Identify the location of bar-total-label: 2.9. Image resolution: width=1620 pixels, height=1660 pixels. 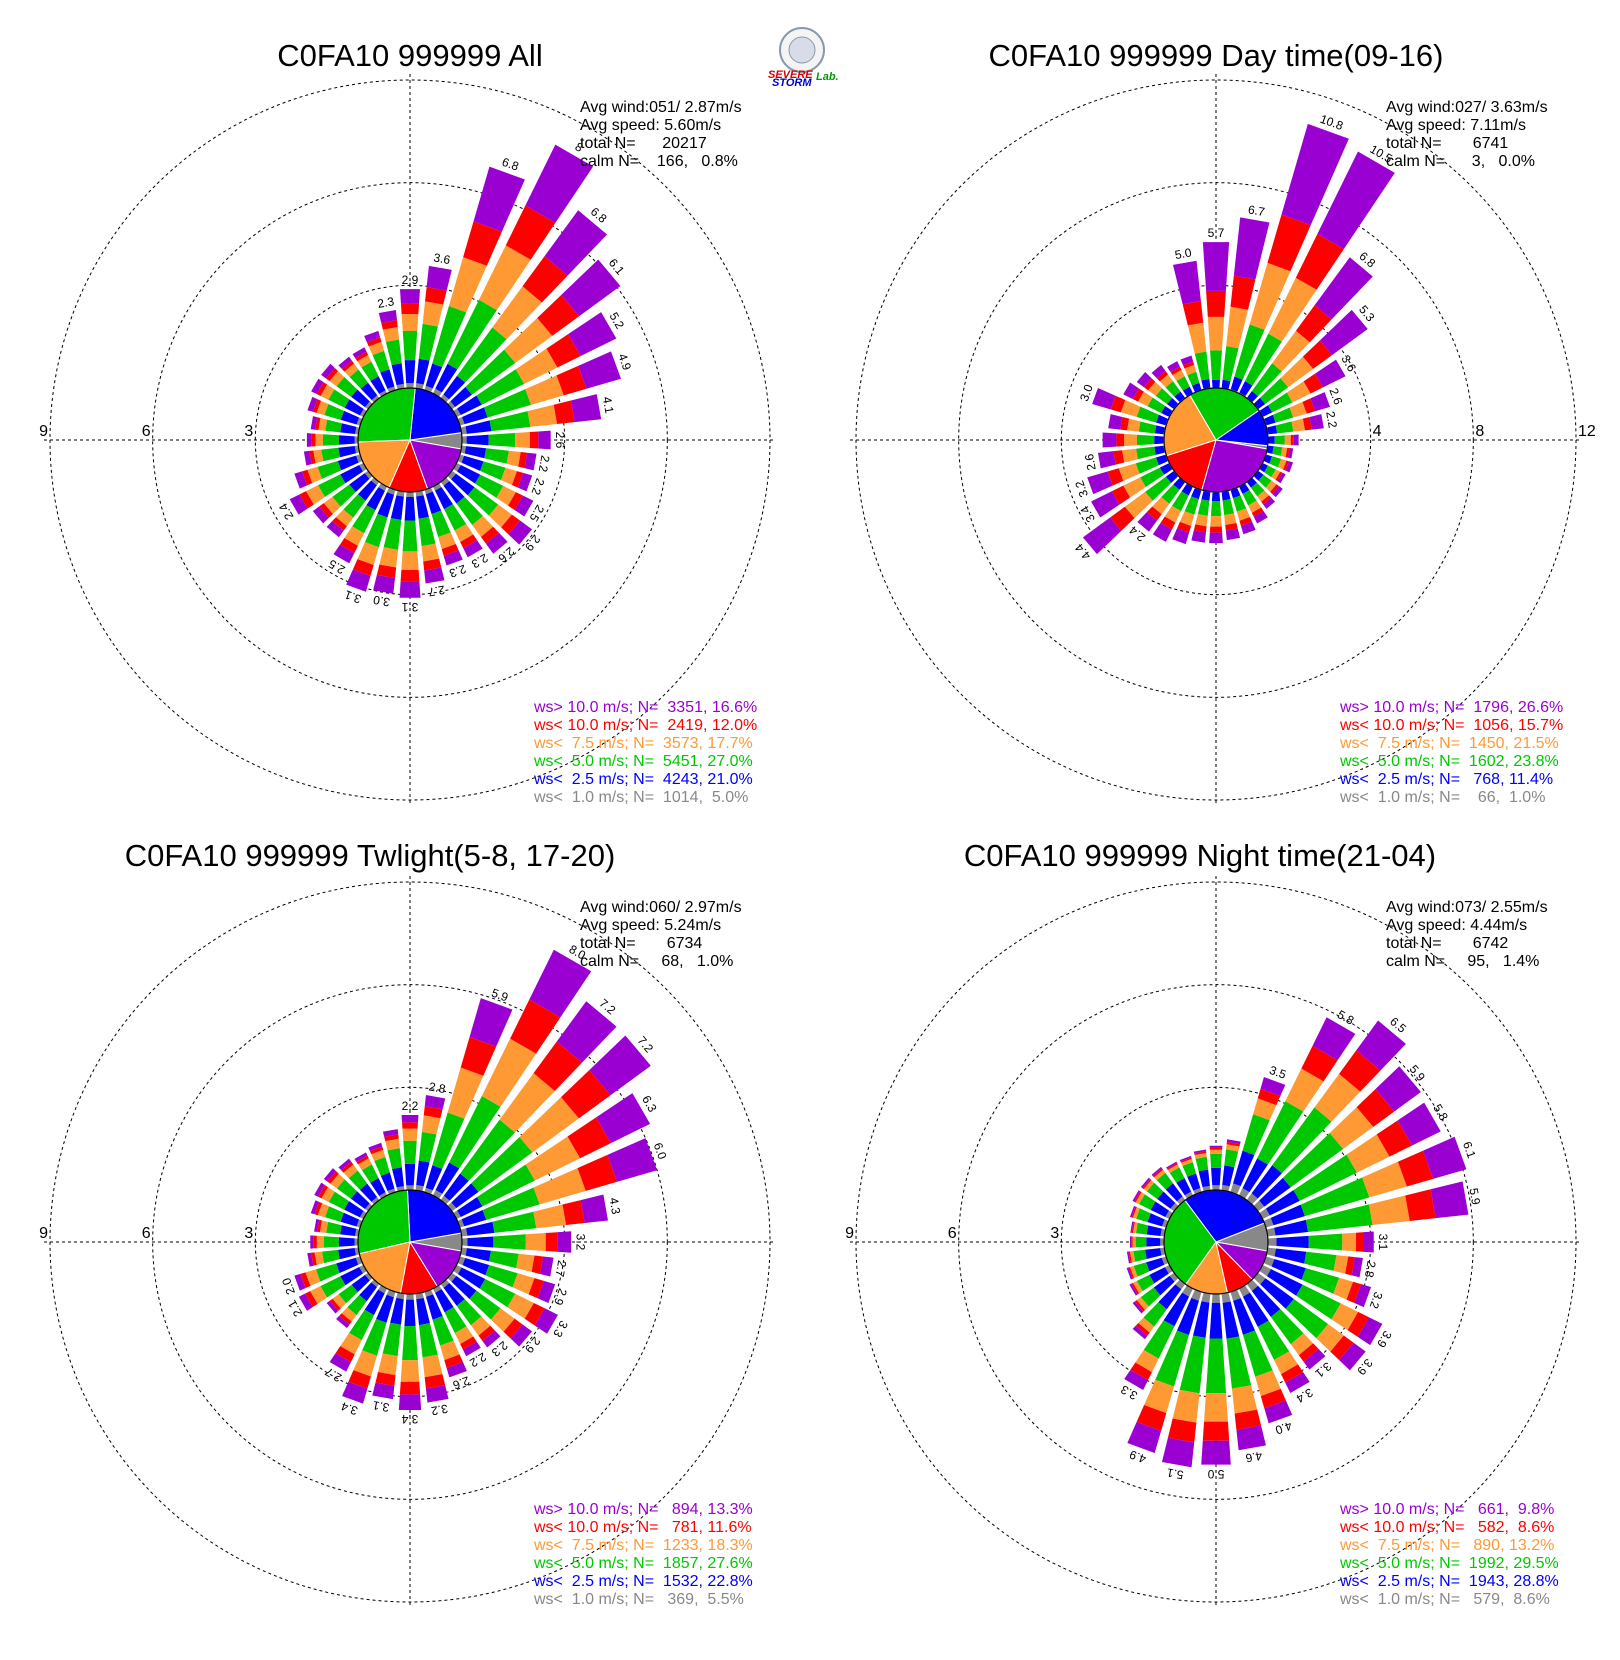
(560, 1297).